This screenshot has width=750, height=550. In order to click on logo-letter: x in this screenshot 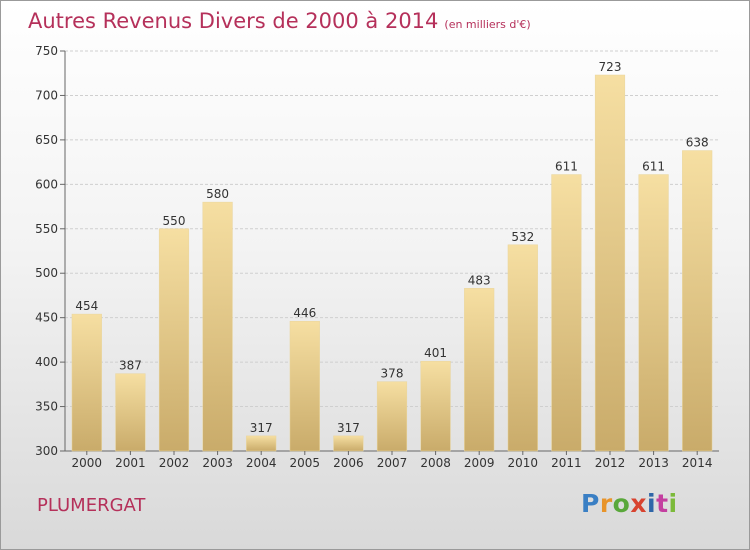, I will do `click(638, 503)`.